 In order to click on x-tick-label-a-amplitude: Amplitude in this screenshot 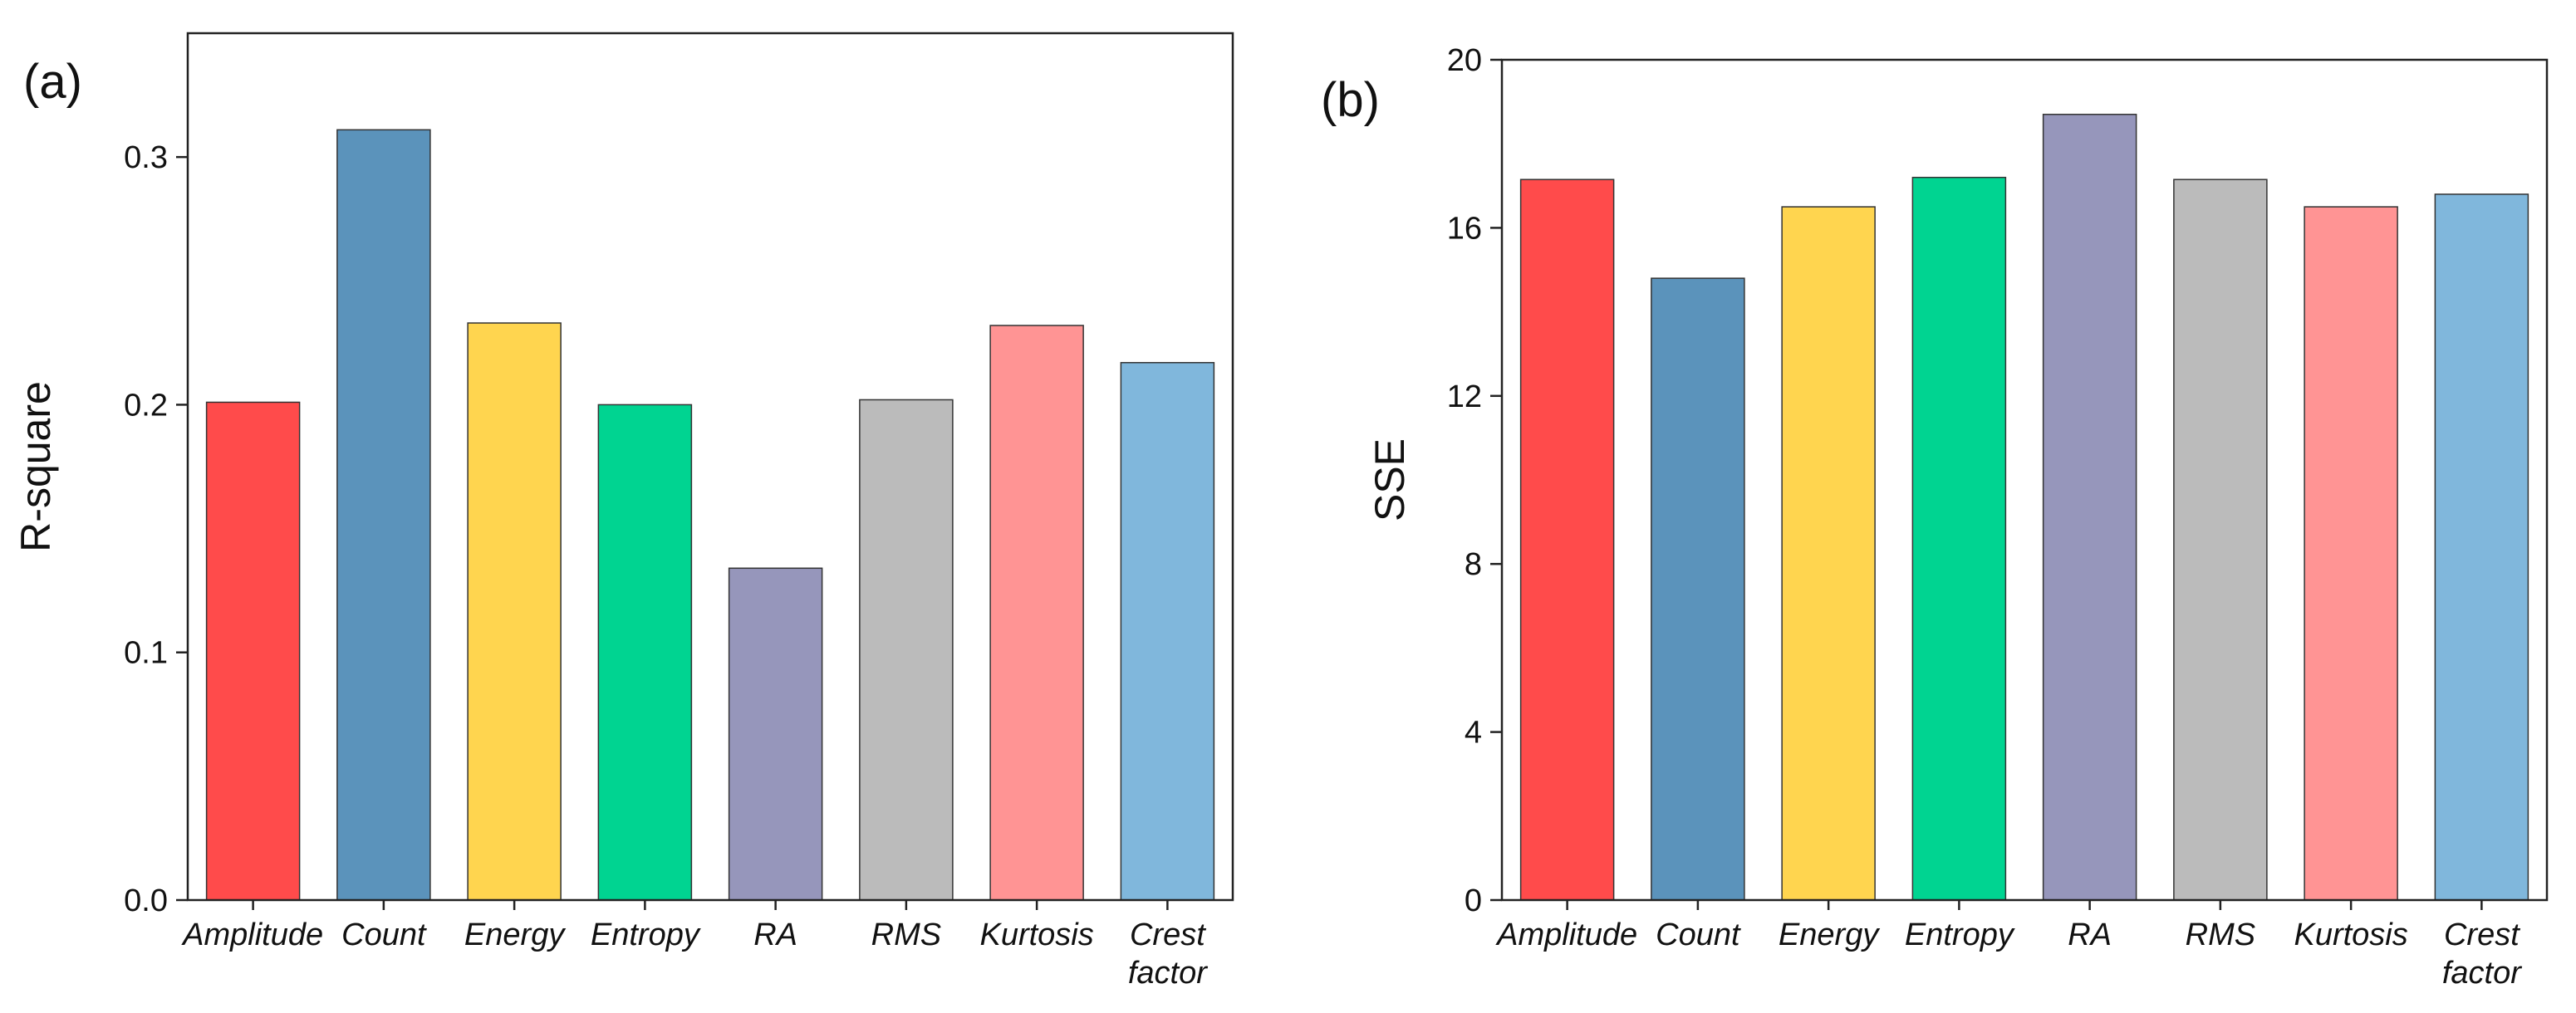, I will do `click(252, 935)`.